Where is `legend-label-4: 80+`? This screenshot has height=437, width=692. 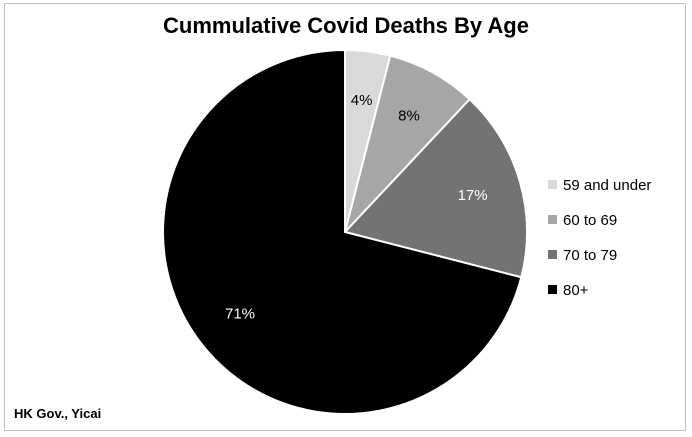
legend-label-4: 80+ is located at coordinates (576, 290).